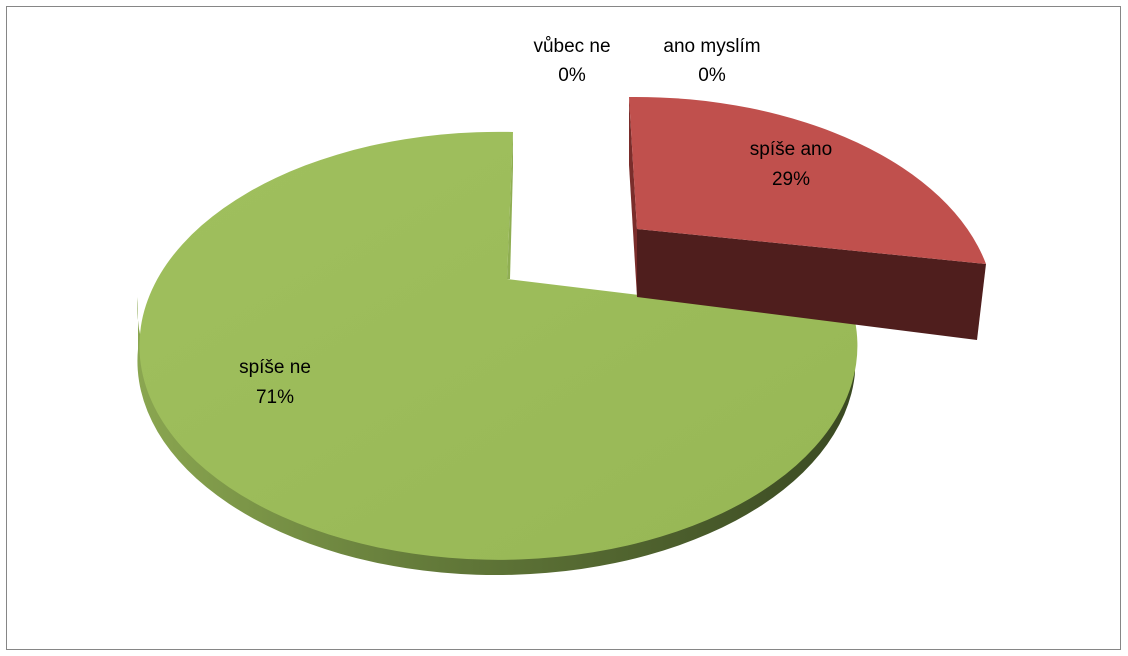 This screenshot has height=656, width=1128. What do you see at coordinates (510, 205) in the screenshot?
I see `slice-spise-ne-inner-edge` at bounding box center [510, 205].